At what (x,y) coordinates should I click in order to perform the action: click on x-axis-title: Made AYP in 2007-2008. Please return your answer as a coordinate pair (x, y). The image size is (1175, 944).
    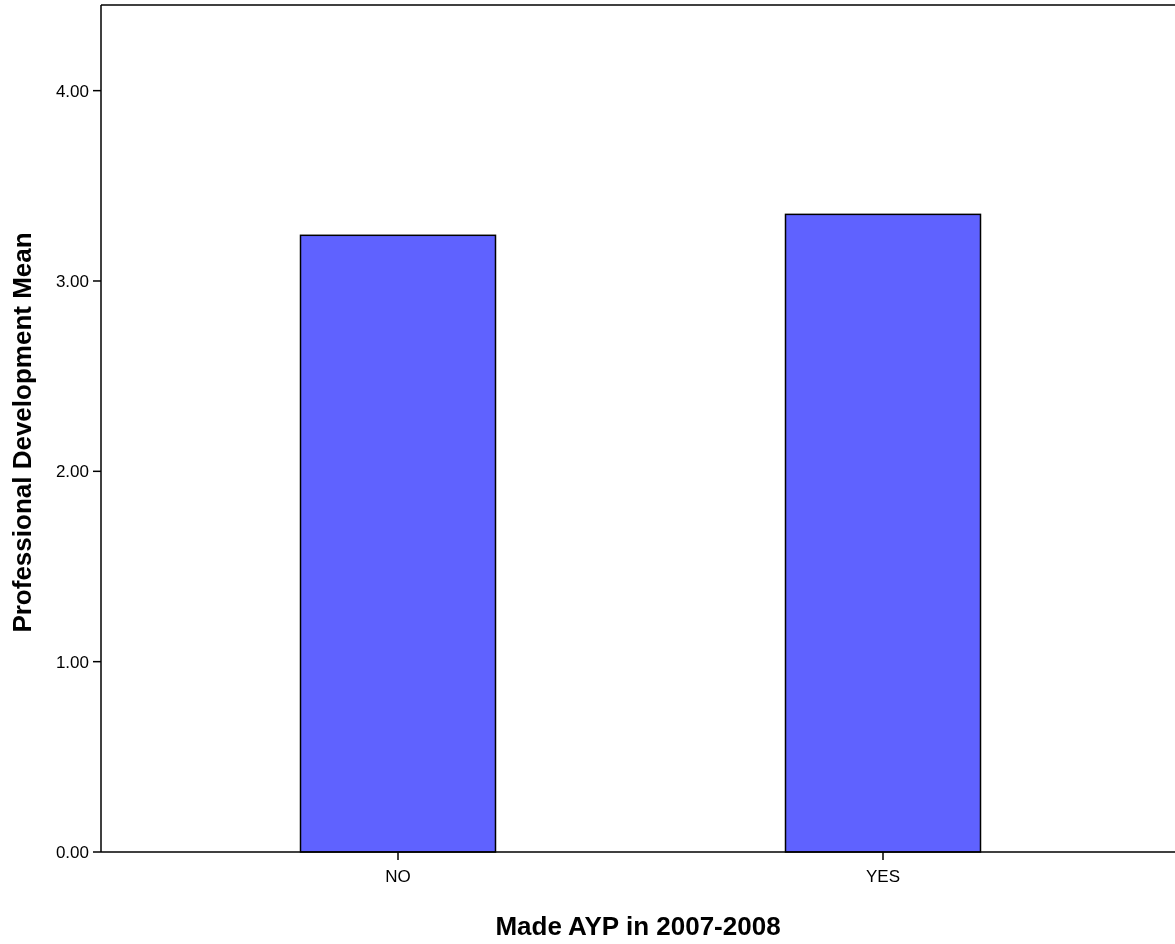
    Looking at the image, I should click on (638, 926).